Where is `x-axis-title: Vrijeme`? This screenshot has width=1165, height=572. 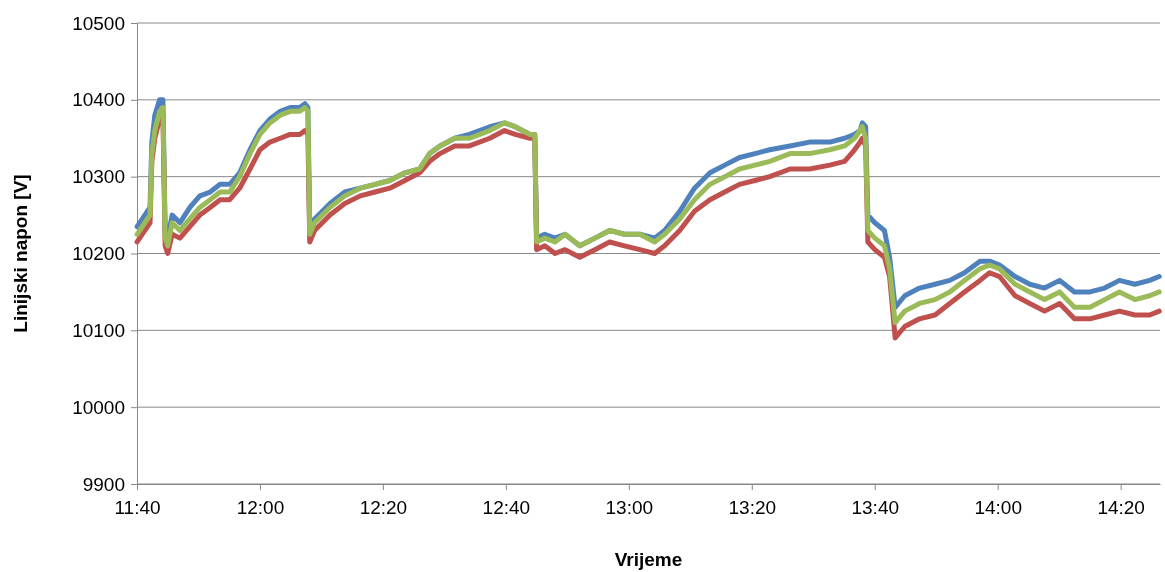
x-axis-title: Vrijeme is located at coordinates (648, 559).